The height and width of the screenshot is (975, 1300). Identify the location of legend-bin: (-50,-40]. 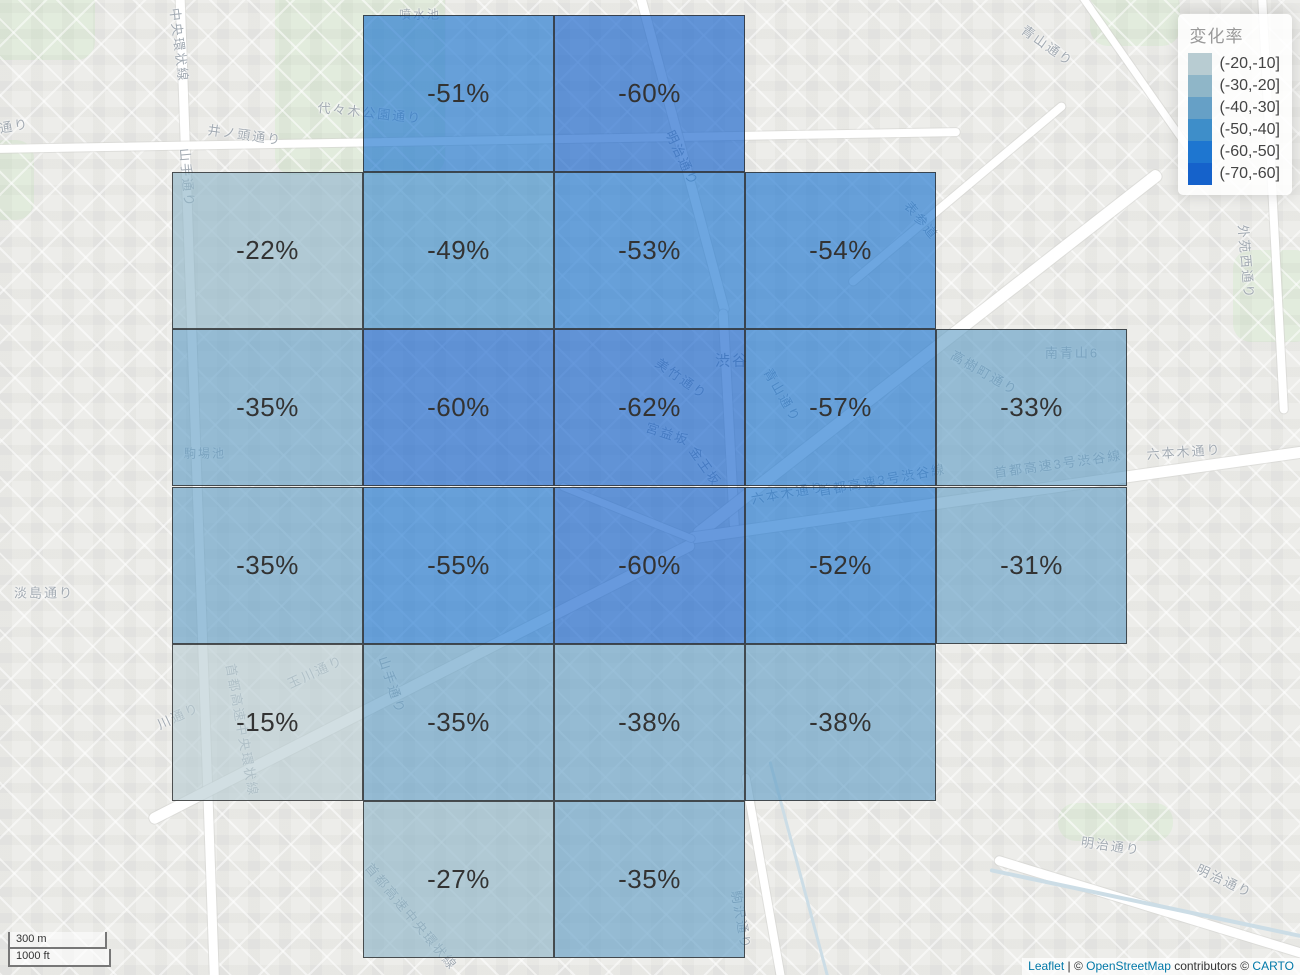
(1233, 130).